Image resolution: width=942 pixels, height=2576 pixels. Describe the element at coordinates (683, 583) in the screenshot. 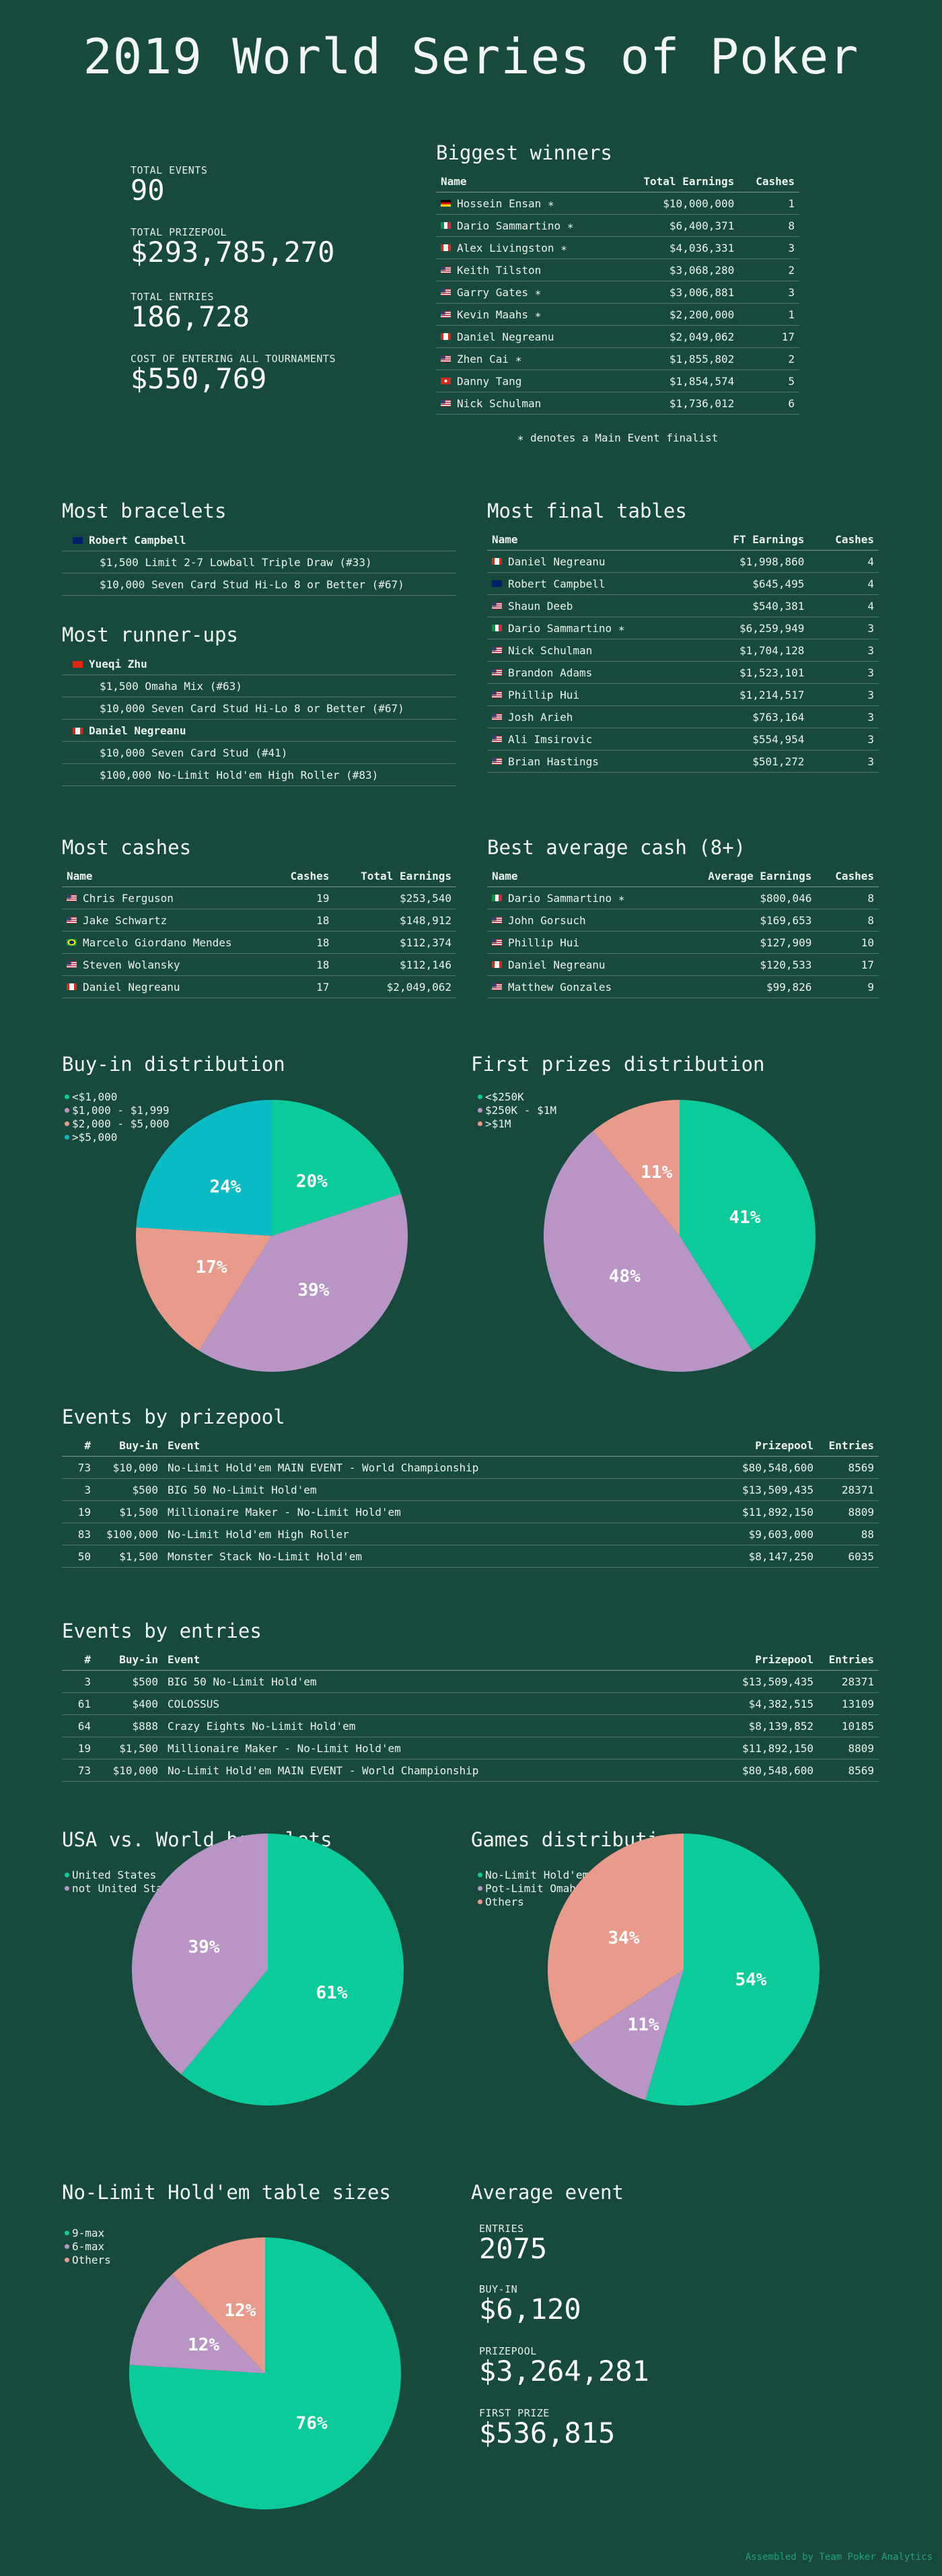

I see `table-row: Robert Campbell $645,495 4` at that location.